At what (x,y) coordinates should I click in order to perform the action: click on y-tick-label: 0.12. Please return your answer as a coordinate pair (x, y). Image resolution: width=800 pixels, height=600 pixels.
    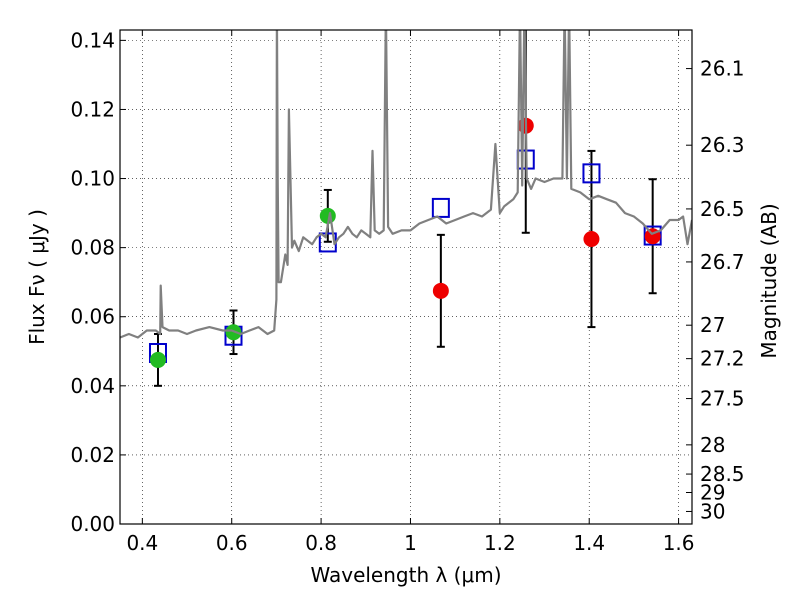
    Looking at the image, I should click on (92, 109).